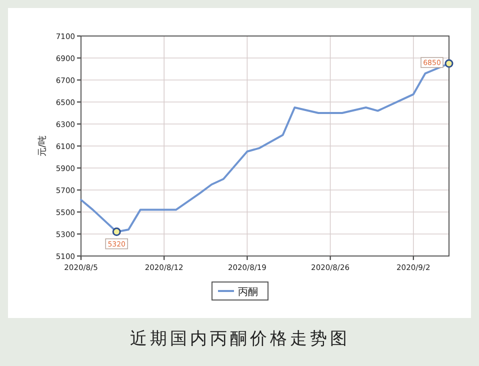 The height and width of the screenshot is (366, 479). I want to click on y-axis-title: 元/吨, so click(42, 146).